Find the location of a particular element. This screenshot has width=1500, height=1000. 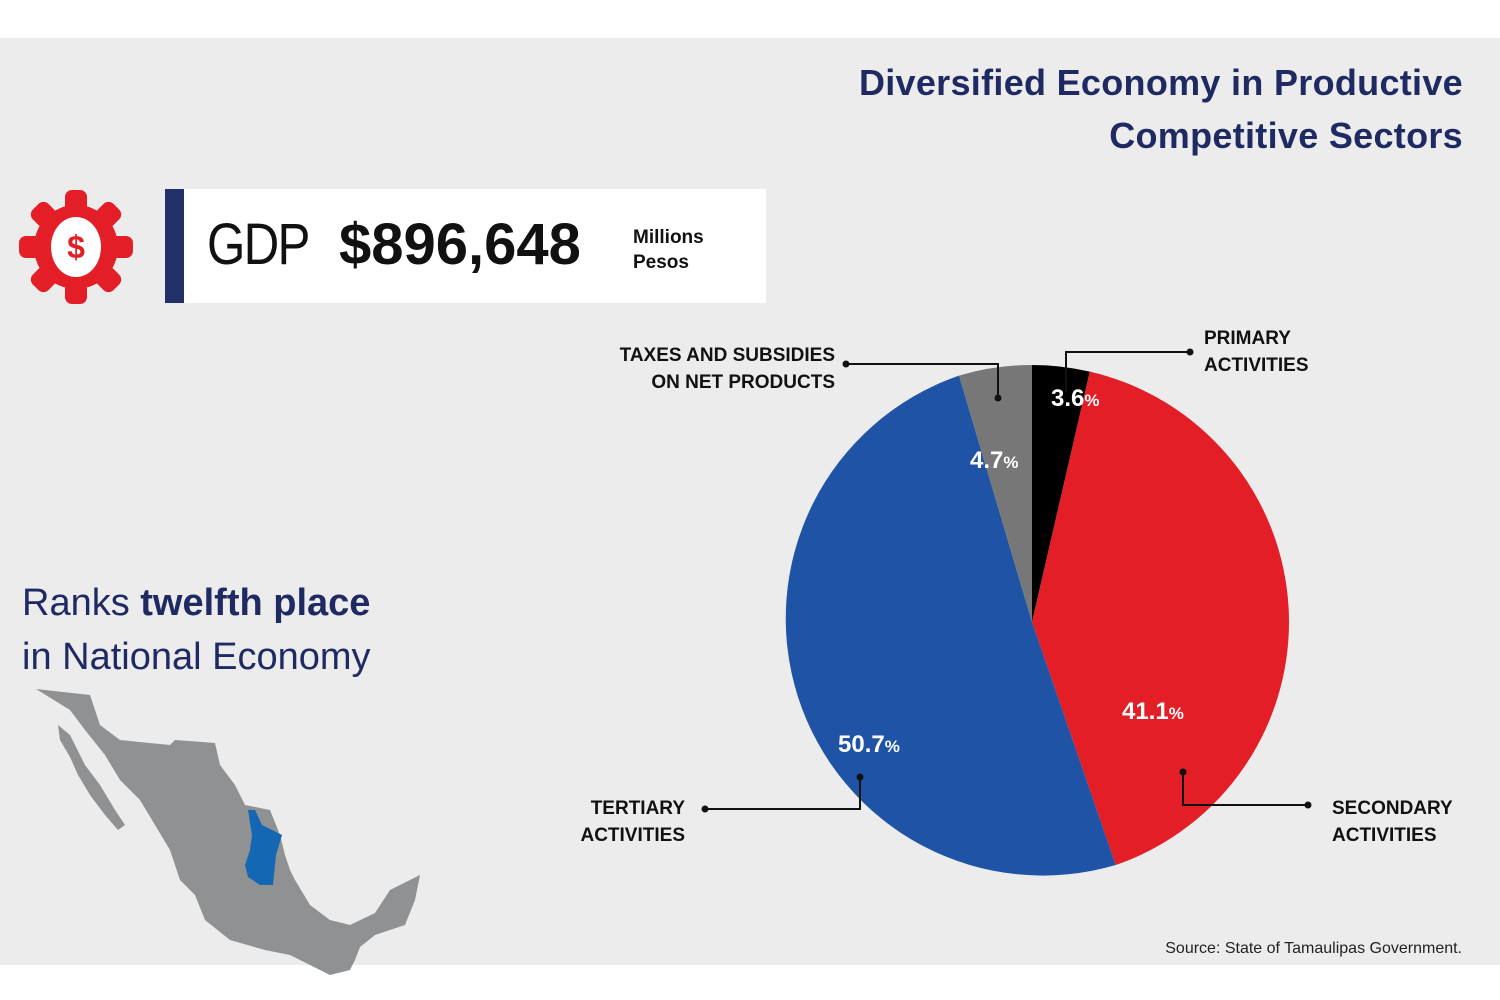

label-primary-line-2: ACTIVITIES is located at coordinates (1256, 365).